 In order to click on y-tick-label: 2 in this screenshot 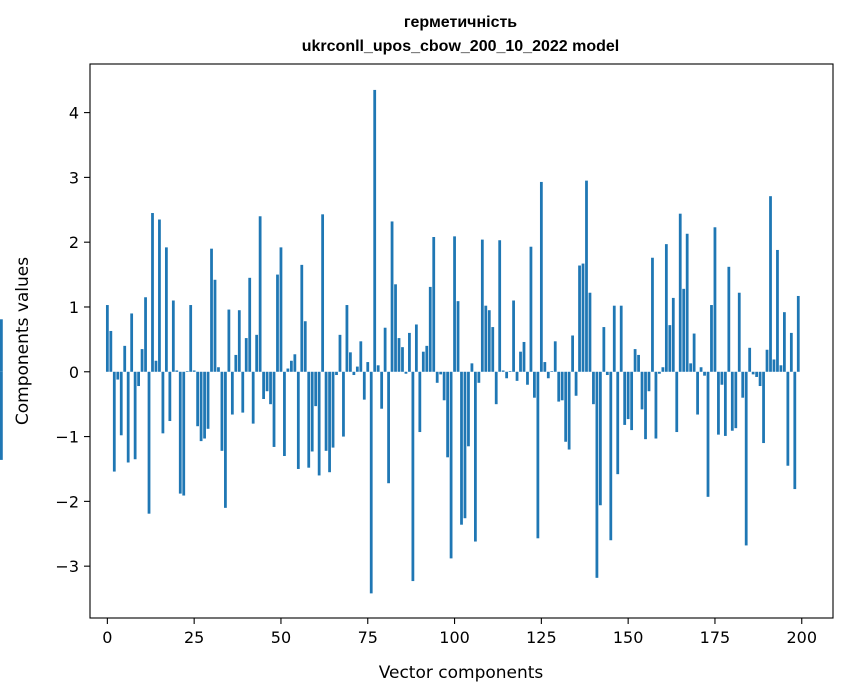, I will do `click(74, 242)`.